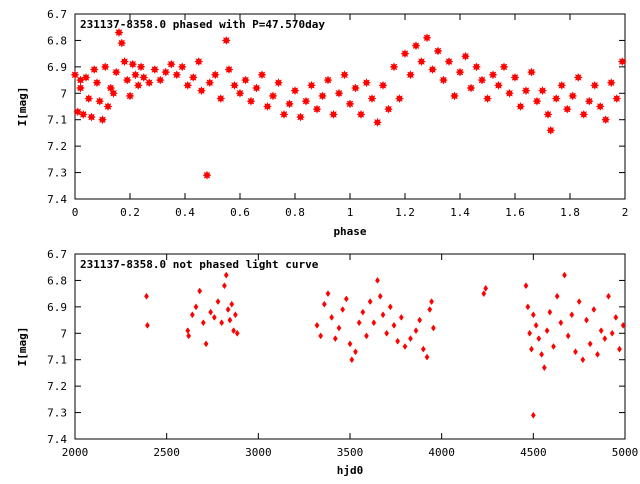 This screenshot has width=640, height=484. What do you see at coordinates (460, 212) in the screenshot?
I see `phased-x-tick-label: 1.4` at bounding box center [460, 212].